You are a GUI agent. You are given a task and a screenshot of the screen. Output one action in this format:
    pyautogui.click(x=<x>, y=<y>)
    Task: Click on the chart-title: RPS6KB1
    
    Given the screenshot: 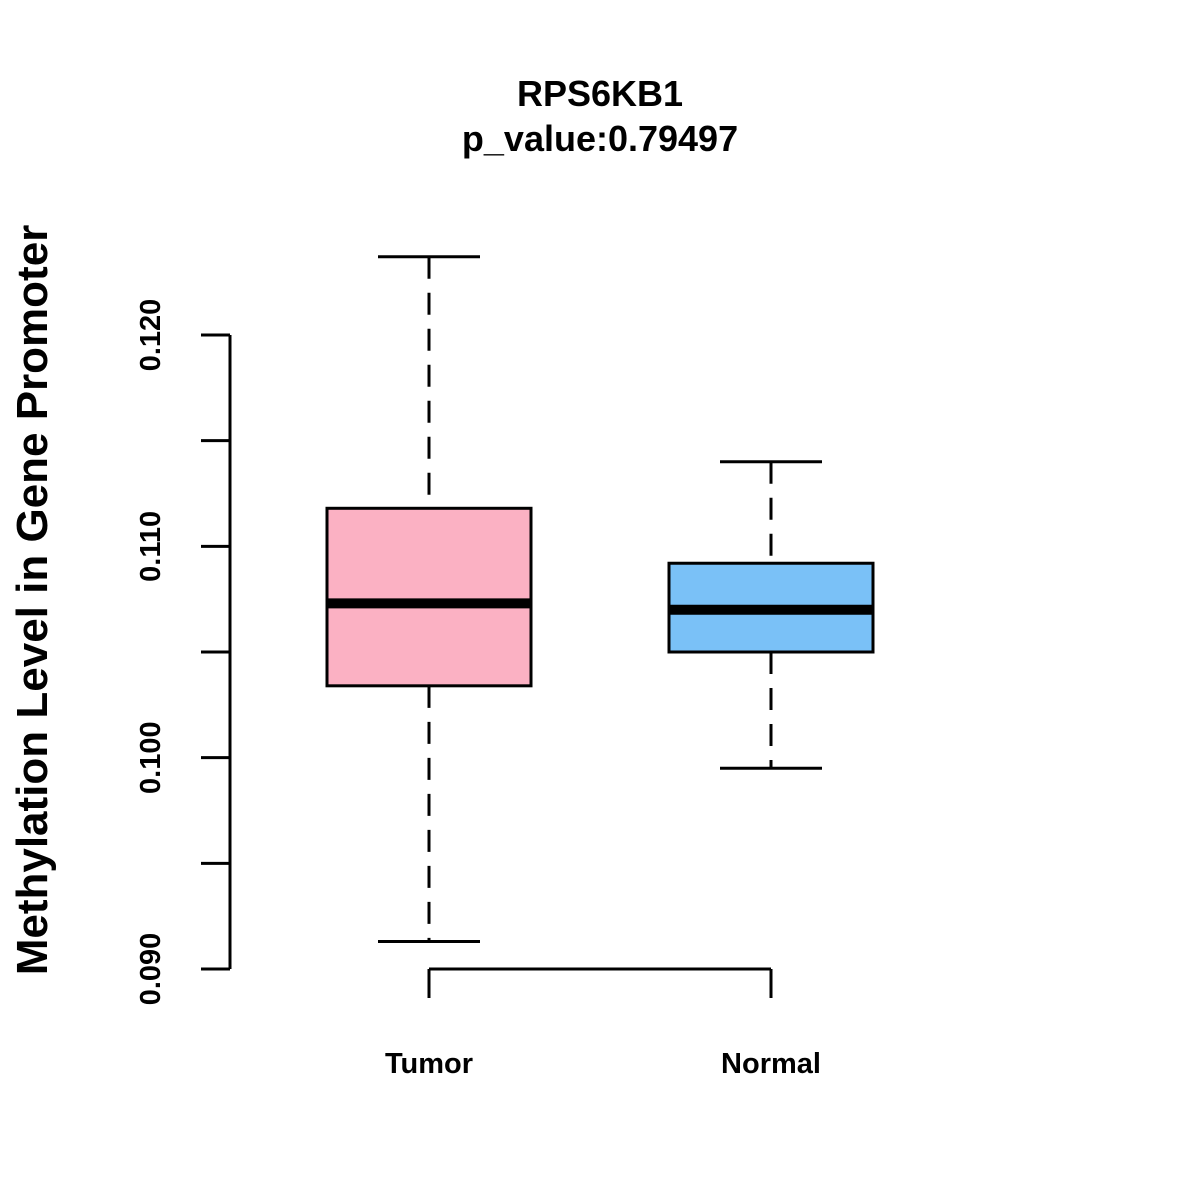 What is the action you would take?
    pyautogui.click(x=600, y=93)
    